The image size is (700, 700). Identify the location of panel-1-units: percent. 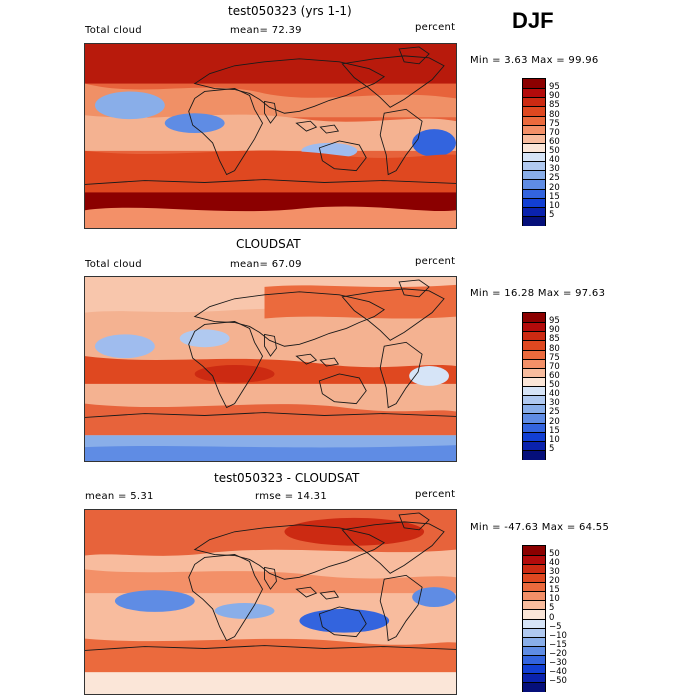
(435, 27).